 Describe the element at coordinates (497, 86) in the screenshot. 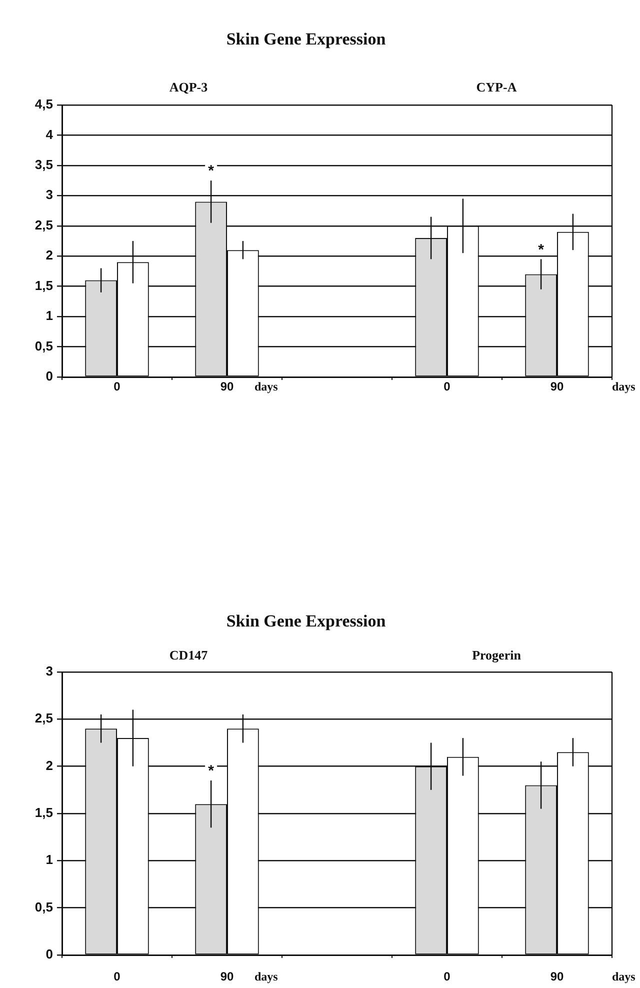

I see `text: CYP-A` at that location.